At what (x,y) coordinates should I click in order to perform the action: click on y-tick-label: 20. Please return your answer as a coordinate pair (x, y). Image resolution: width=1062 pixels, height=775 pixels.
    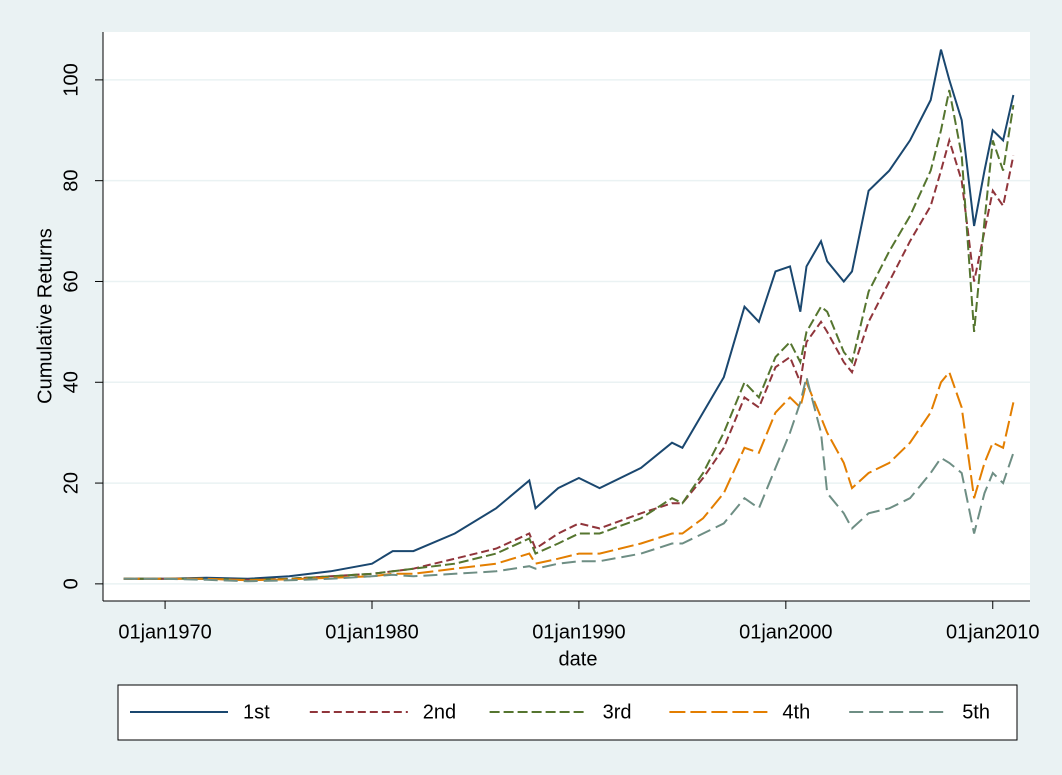
    Looking at the image, I should click on (71, 483).